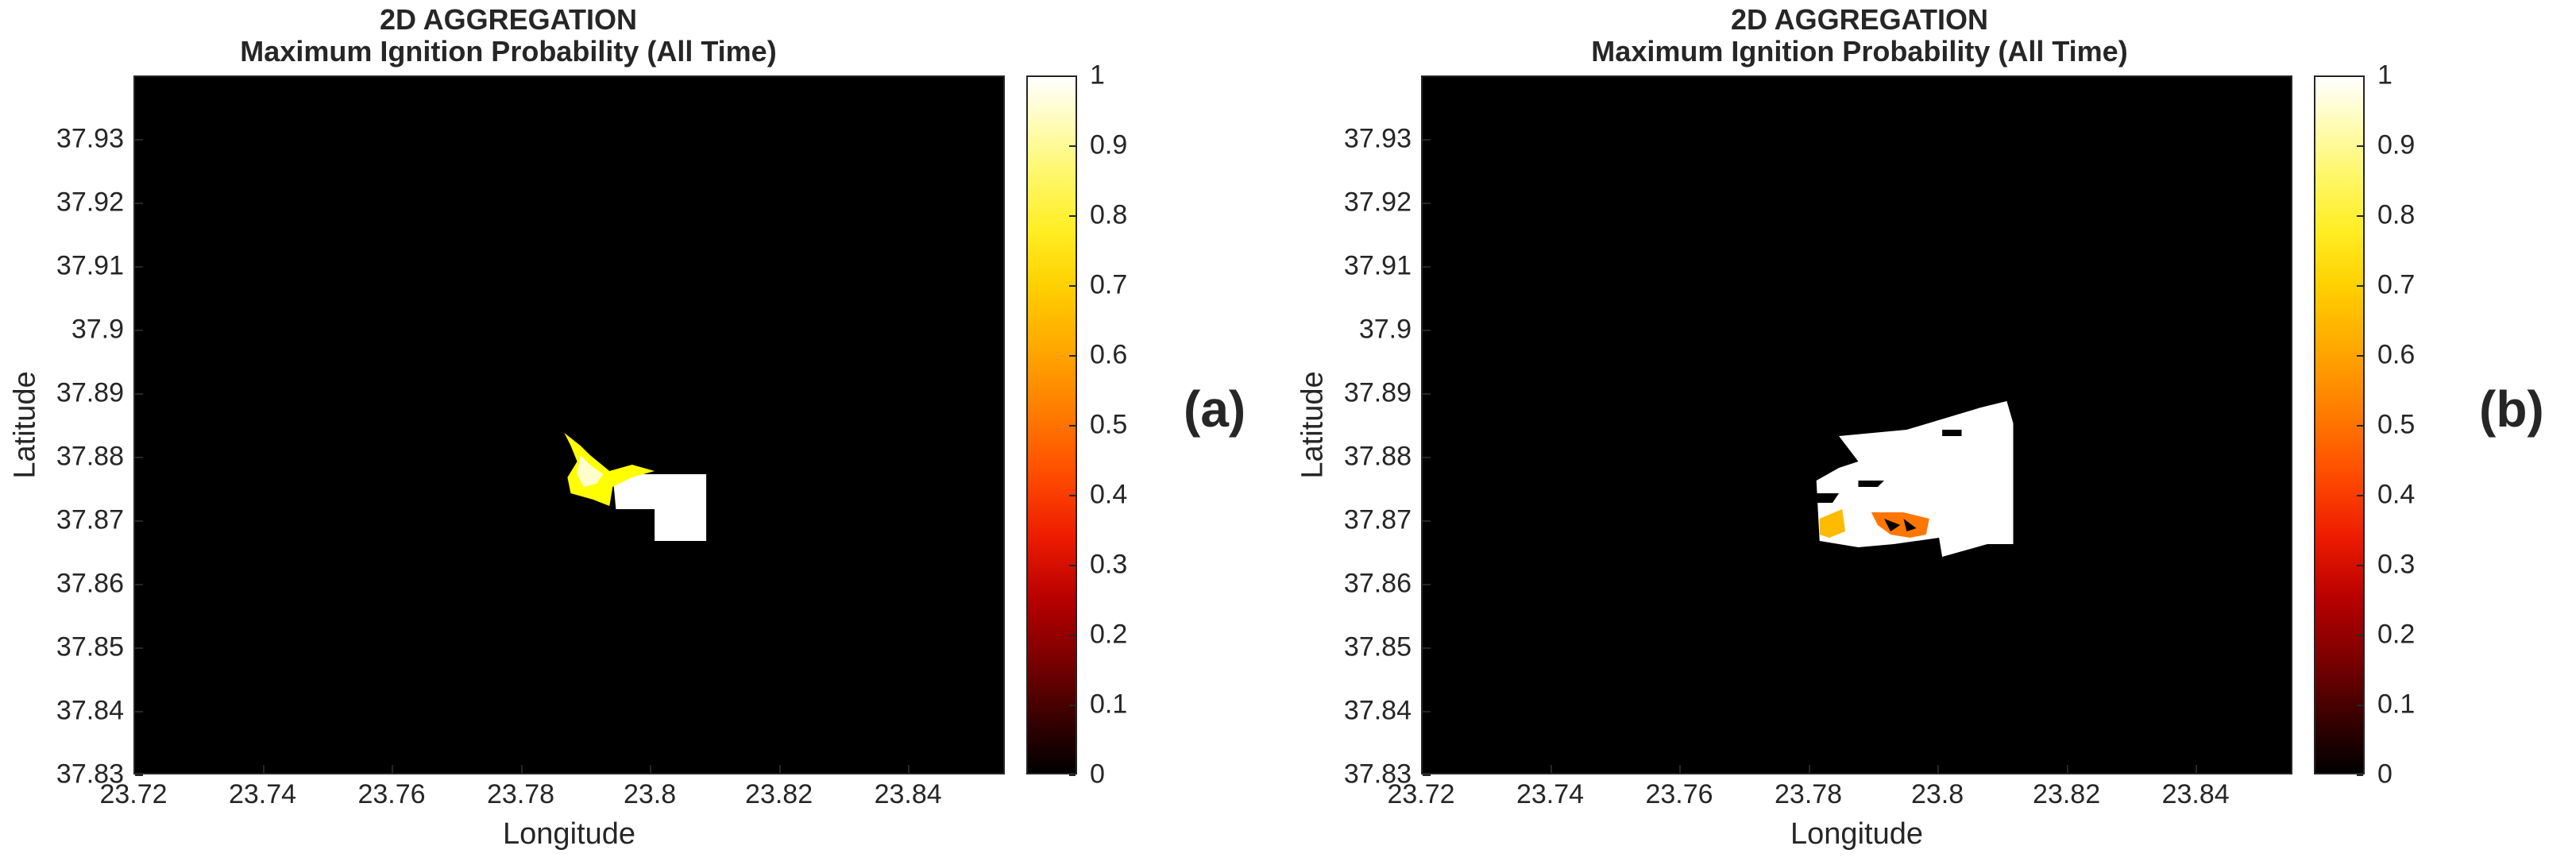 Image resolution: width=2576 pixels, height=865 pixels. Describe the element at coordinates (2067, 794) in the screenshot. I see `x-tick-label: 23.82` at that location.